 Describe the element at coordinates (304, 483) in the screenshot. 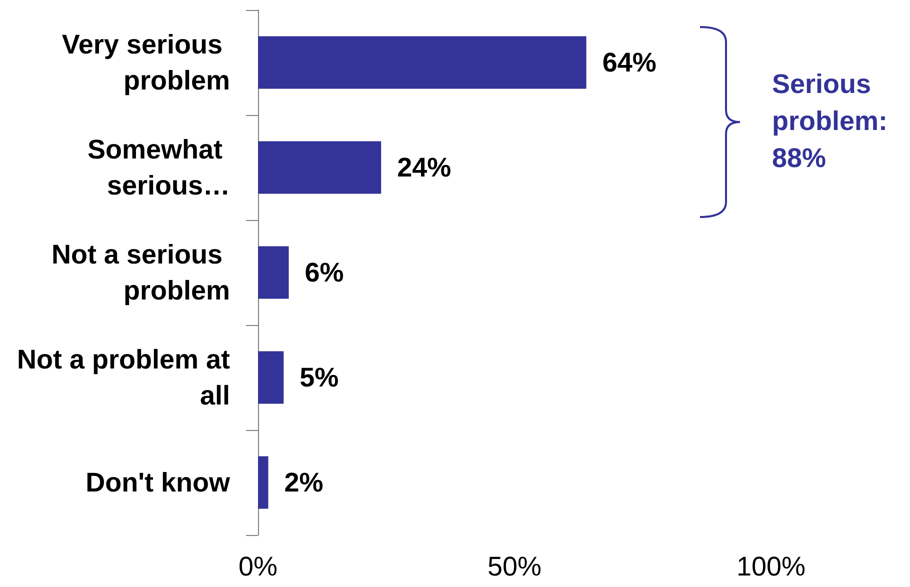

I see `data-label: 2%` at that location.